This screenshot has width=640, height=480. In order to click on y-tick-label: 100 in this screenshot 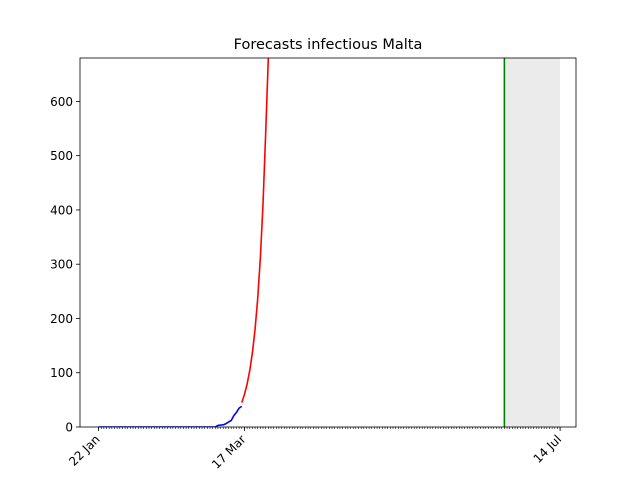, I will do `click(61, 373)`.